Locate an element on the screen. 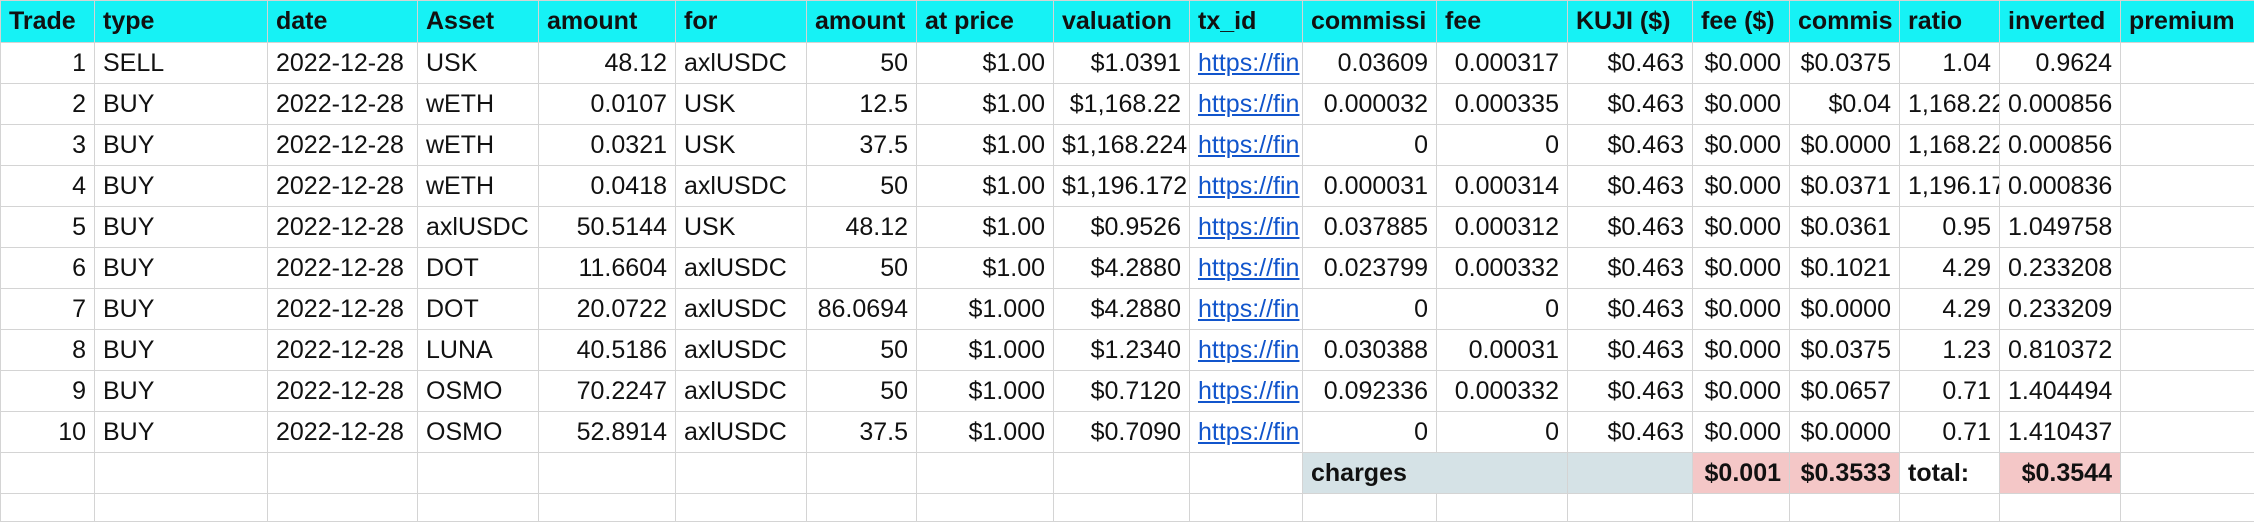 The width and height of the screenshot is (2254, 522). table-cell: 37.5 is located at coordinates (862, 145).